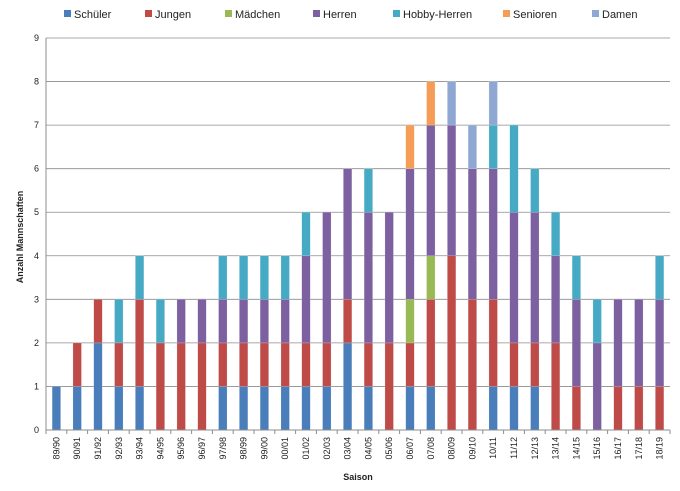  What do you see at coordinates (77, 448) in the screenshot?
I see `x-tick-label: 90/91` at bounding box center [77, 448].